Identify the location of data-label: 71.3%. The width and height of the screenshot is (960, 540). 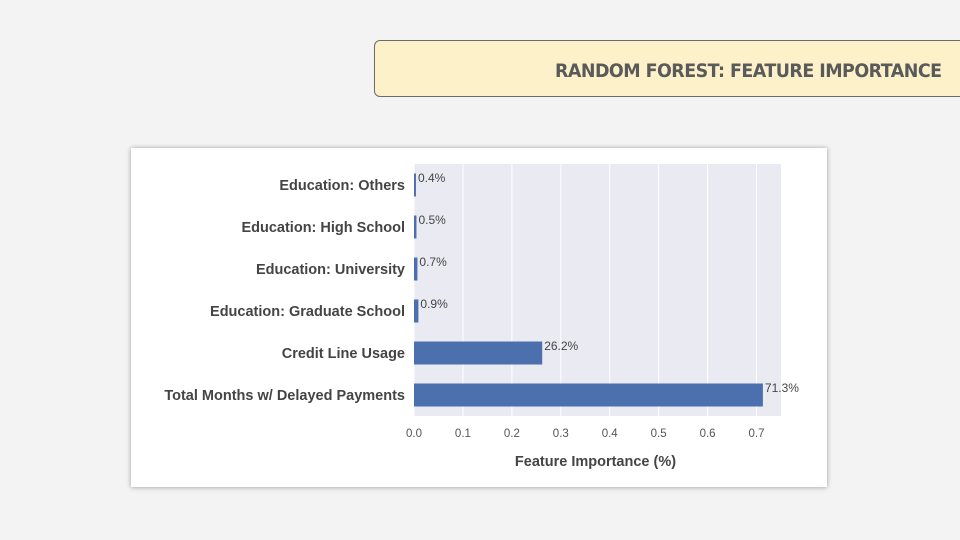
(782, 388).